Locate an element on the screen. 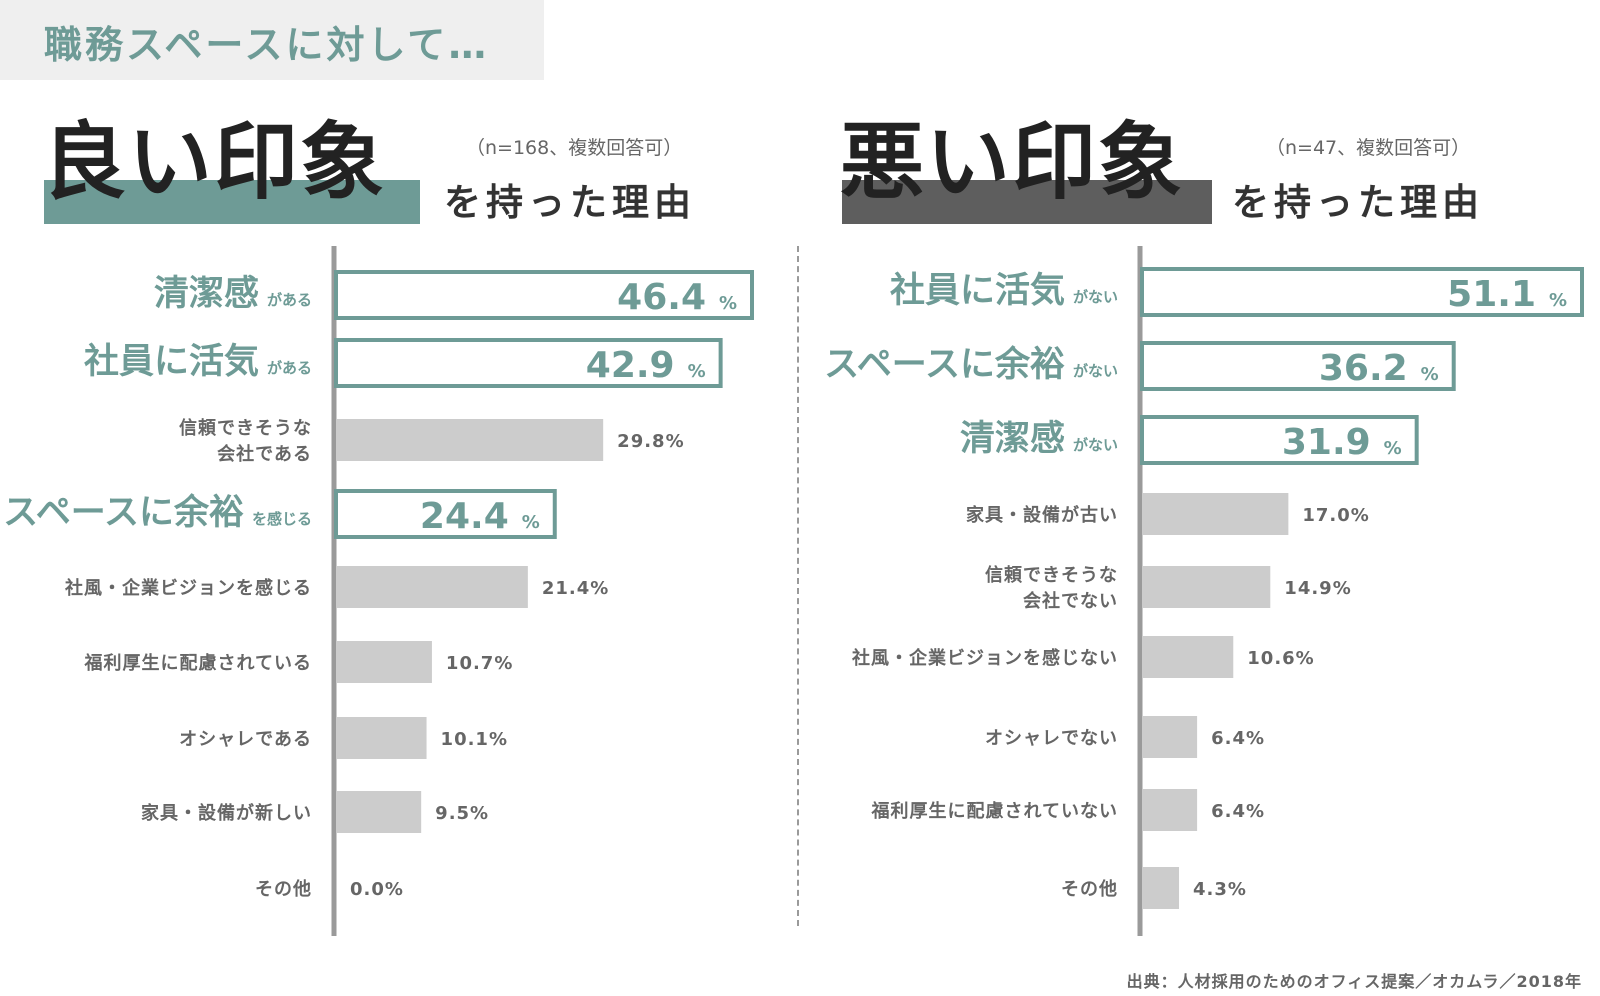  good-category-label-2-line-1: 会社である is located at coordinates (264, 454).